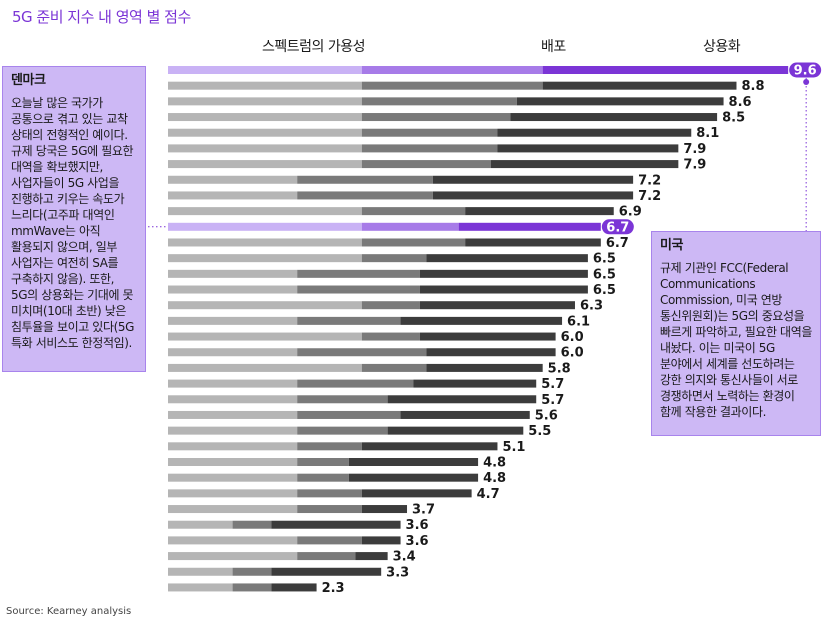 The height and width of the screenshot is (626, 827). Describe the element at coordinates (806, 82) in the screenshot. I see `usa-leader-dot` at that location.